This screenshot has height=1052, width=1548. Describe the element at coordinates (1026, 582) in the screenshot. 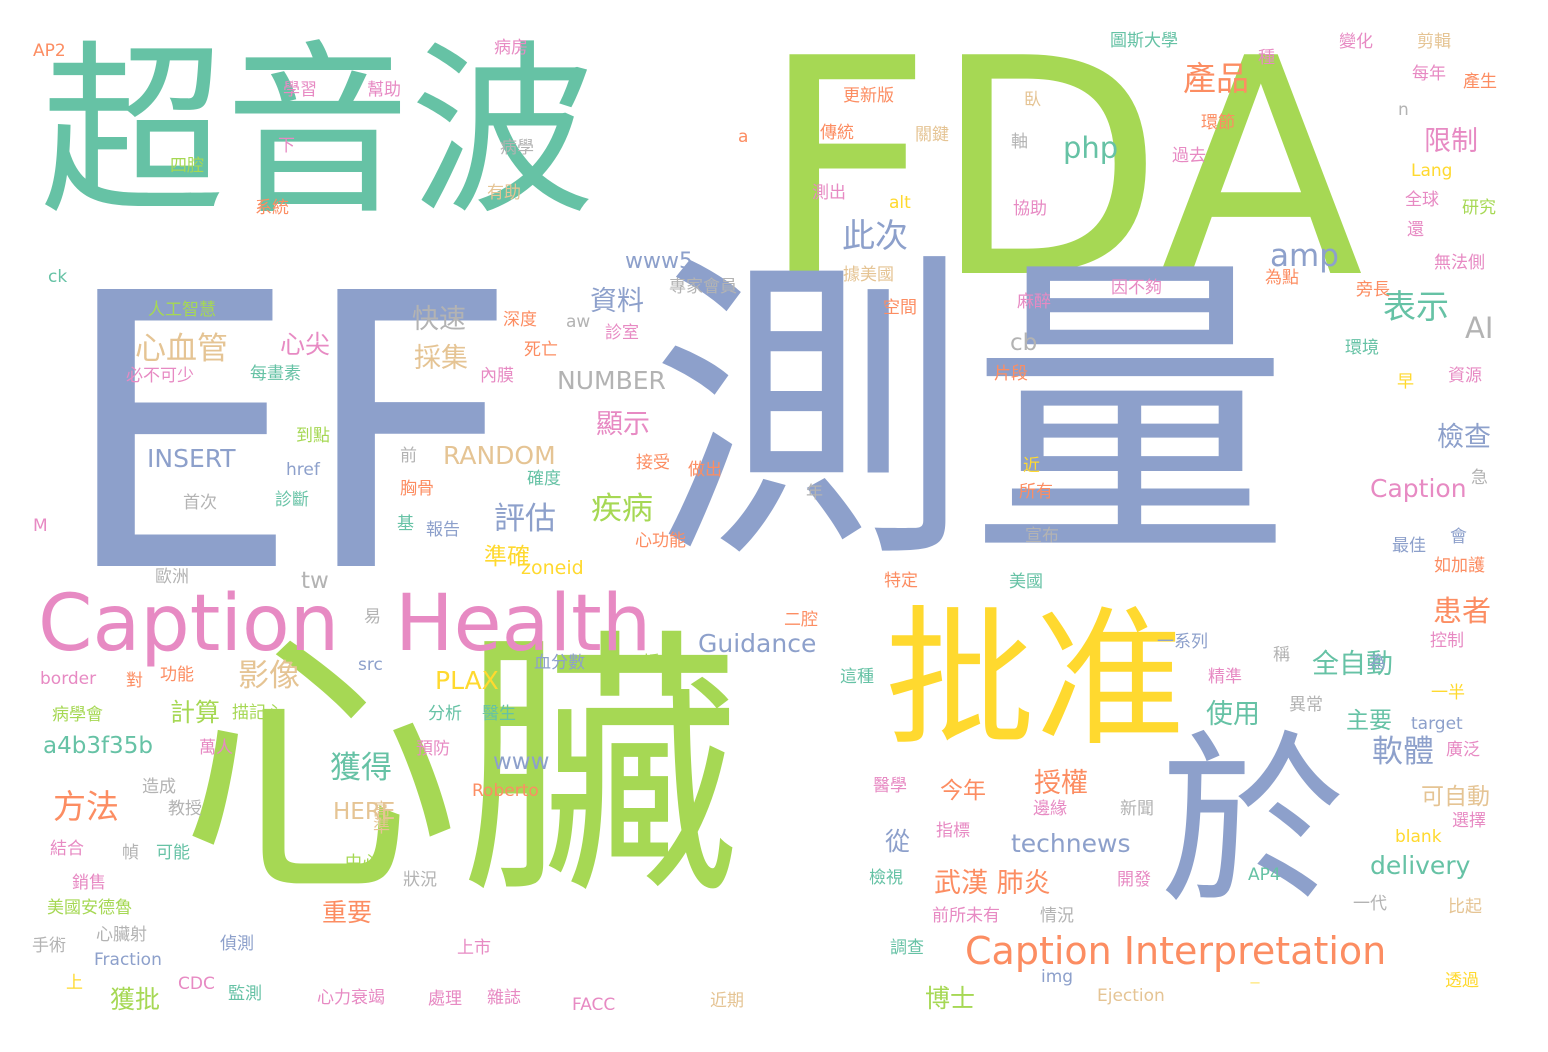

I see `cloud-word: 美國` at that location.